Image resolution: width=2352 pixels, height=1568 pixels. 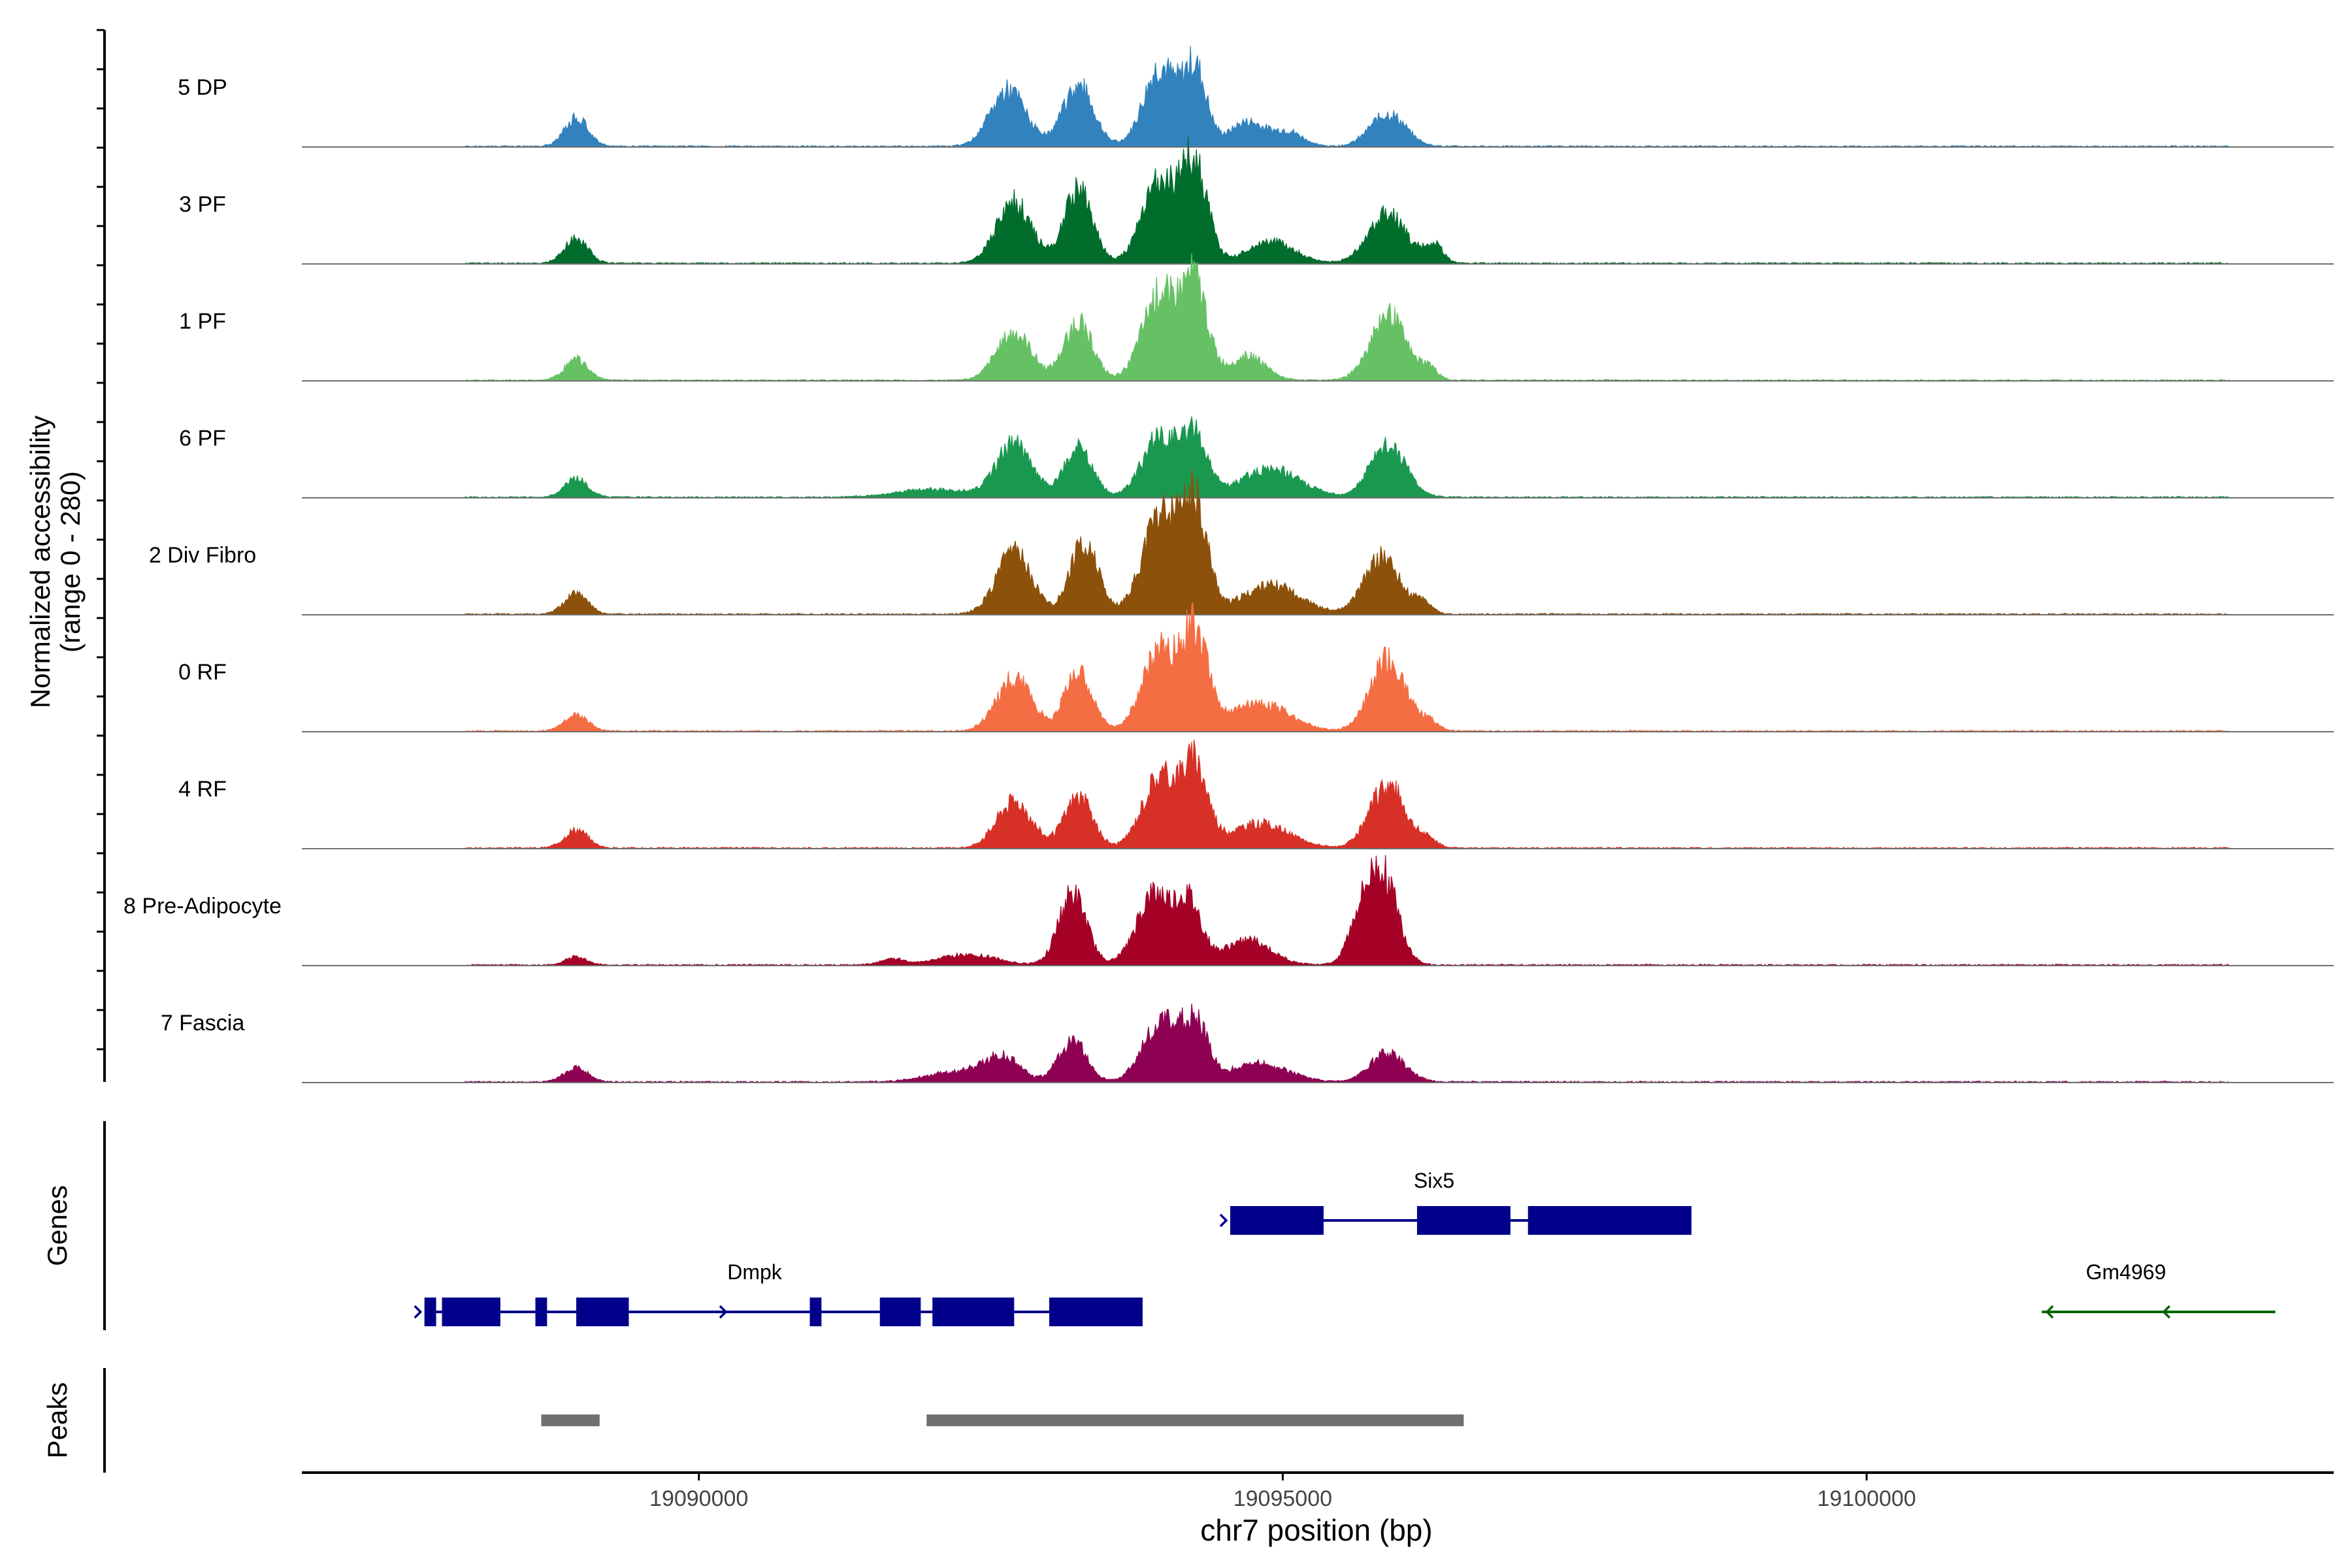 I want to click on track-label-5-dp: 5 DP, so click(x=202, y=87).